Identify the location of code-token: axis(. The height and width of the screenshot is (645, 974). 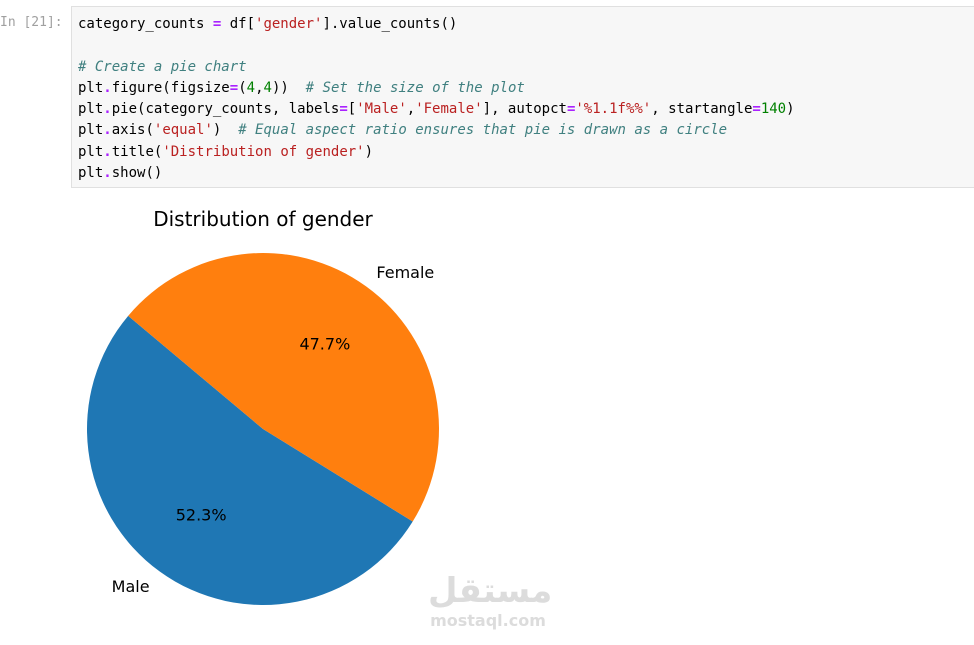
(132, 130).